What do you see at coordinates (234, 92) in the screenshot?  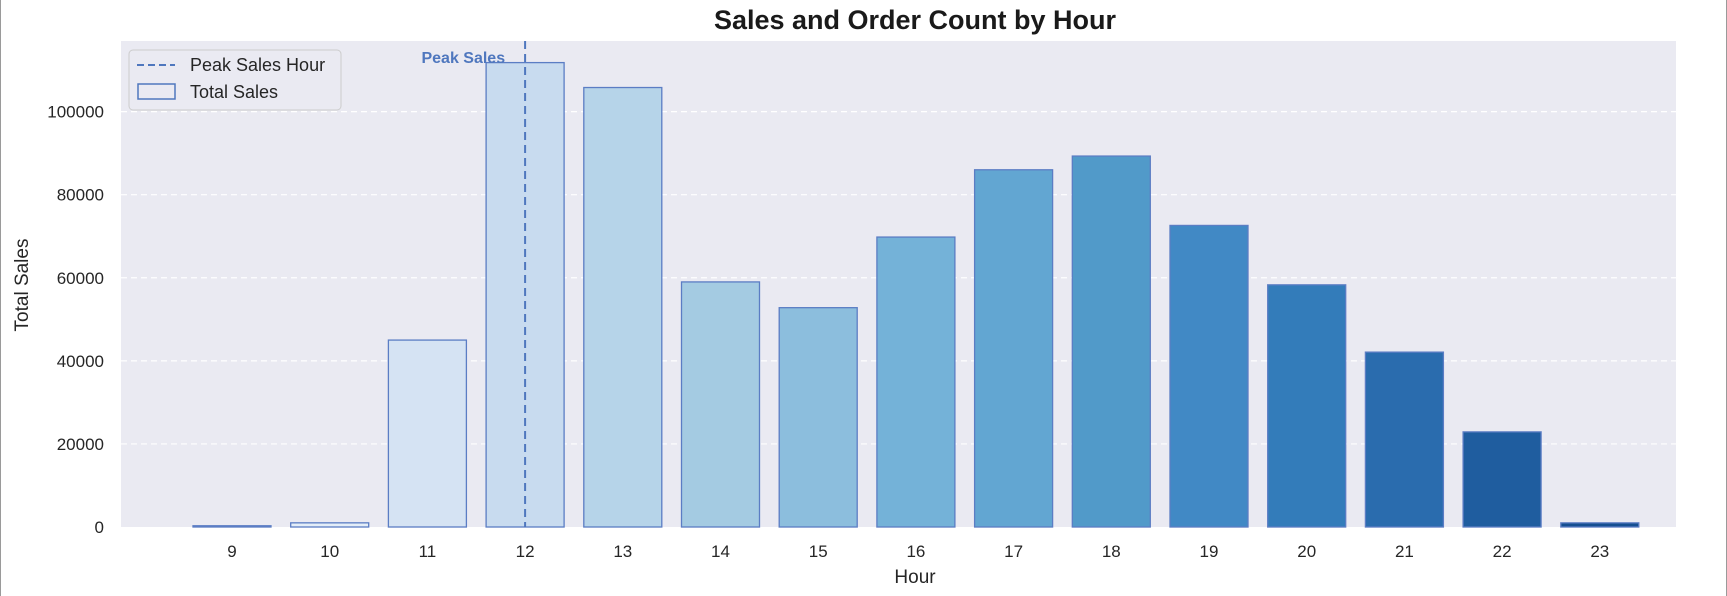 I see `legend-label-total-sales: Total Sales` at bounding box center [234, 92].